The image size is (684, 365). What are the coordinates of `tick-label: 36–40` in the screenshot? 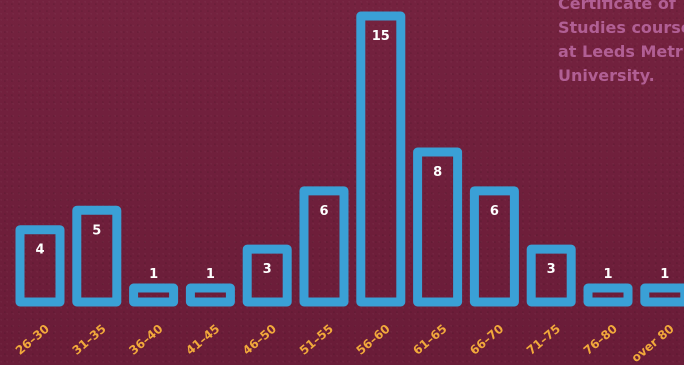 It's located at (145, 340).